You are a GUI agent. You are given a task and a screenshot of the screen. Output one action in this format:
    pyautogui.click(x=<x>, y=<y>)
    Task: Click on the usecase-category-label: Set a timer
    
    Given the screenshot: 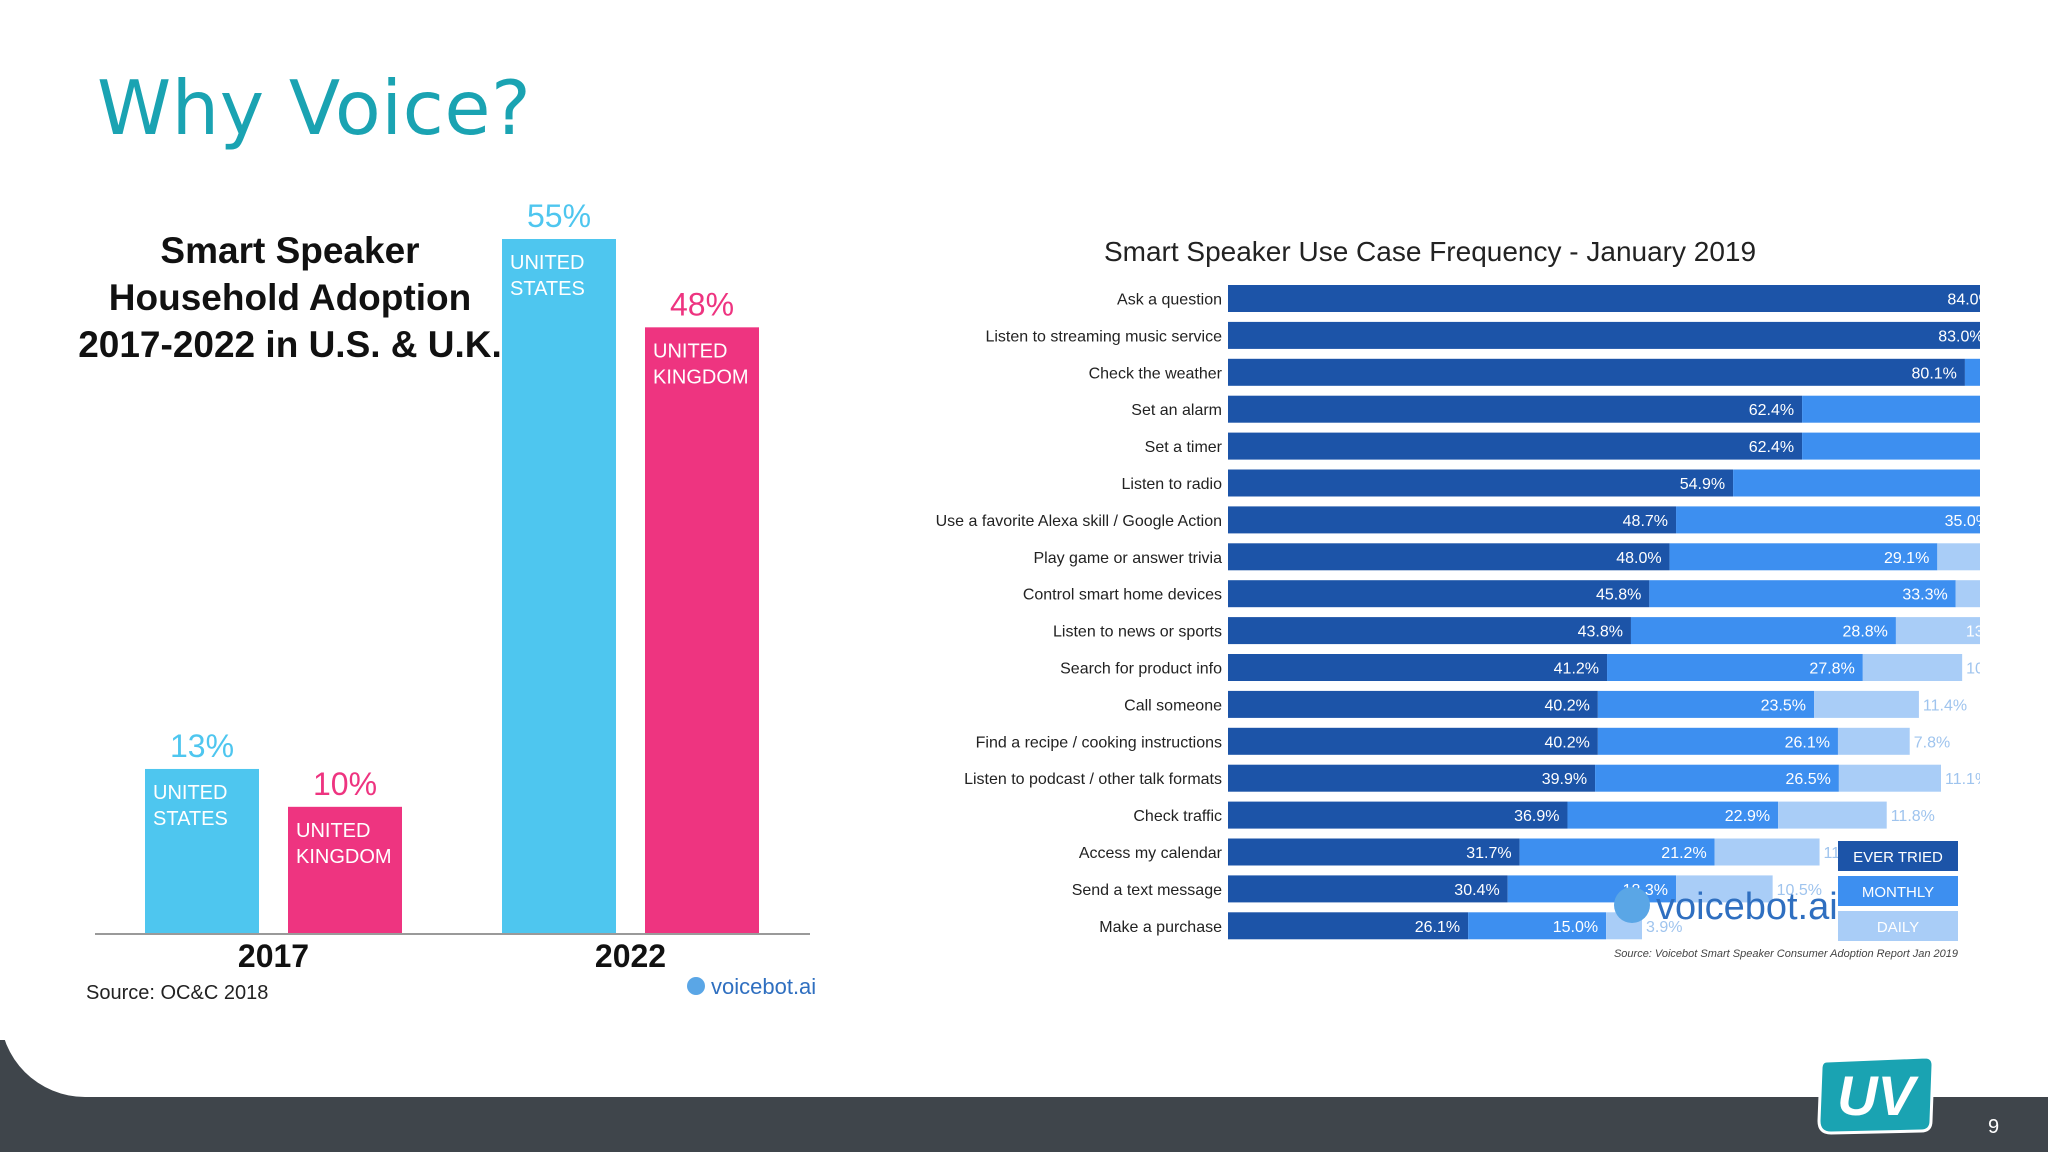 What is the action you would take?
    pyautogui.click(x=1184, y=447)
    